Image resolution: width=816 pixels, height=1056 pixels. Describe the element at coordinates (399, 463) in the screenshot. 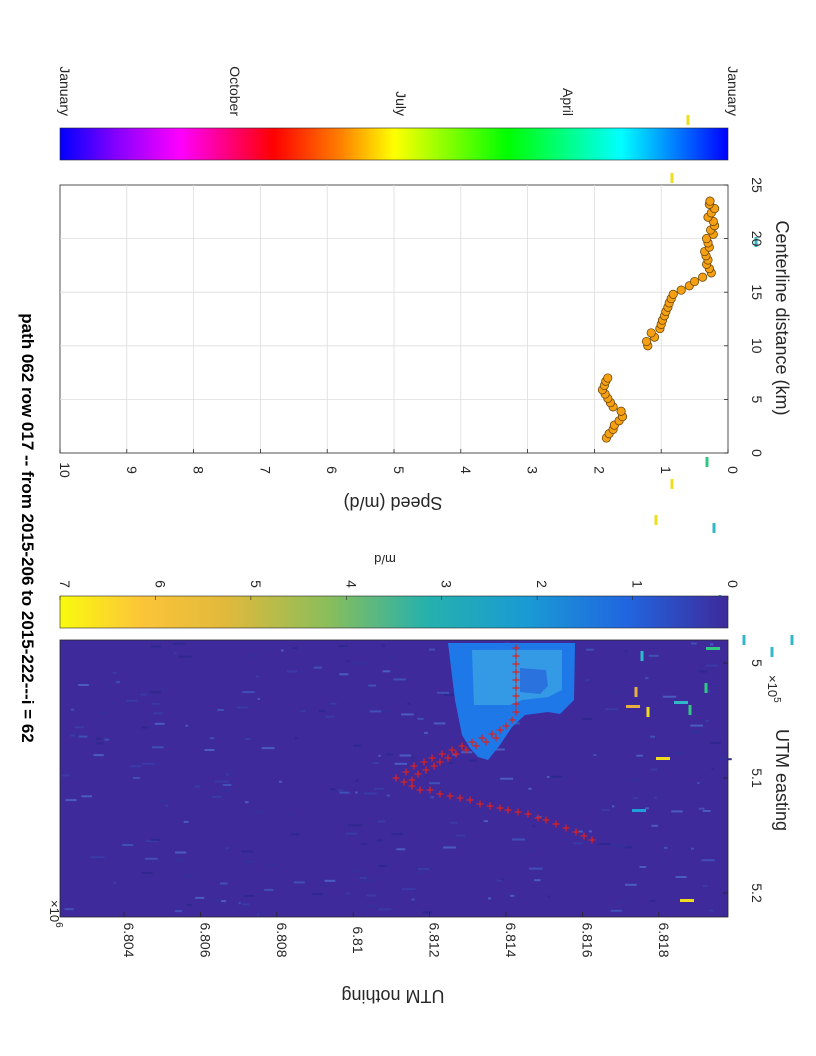

I see `profile-speed-ticks: 0 1 2 3 4 5 6 7 8 9 10` at that location.